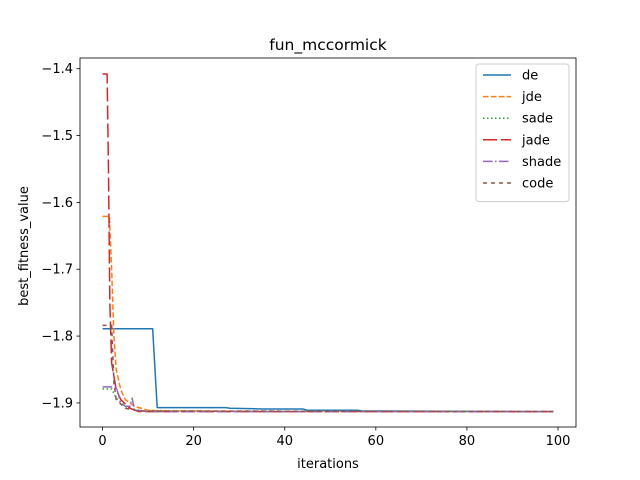  Describe the element at coordinates (376, 441) in the screenshot. I see `x-tick-label: 60` at that location.